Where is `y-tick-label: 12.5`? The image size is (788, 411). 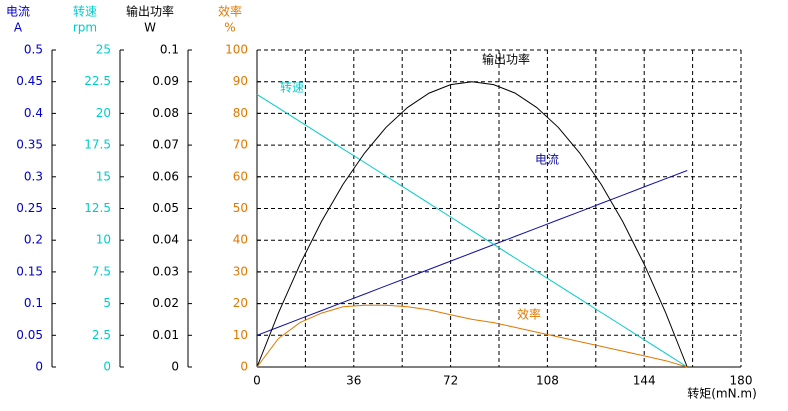
y-tick-label: 12.5 is located at coordinates (97, 208).